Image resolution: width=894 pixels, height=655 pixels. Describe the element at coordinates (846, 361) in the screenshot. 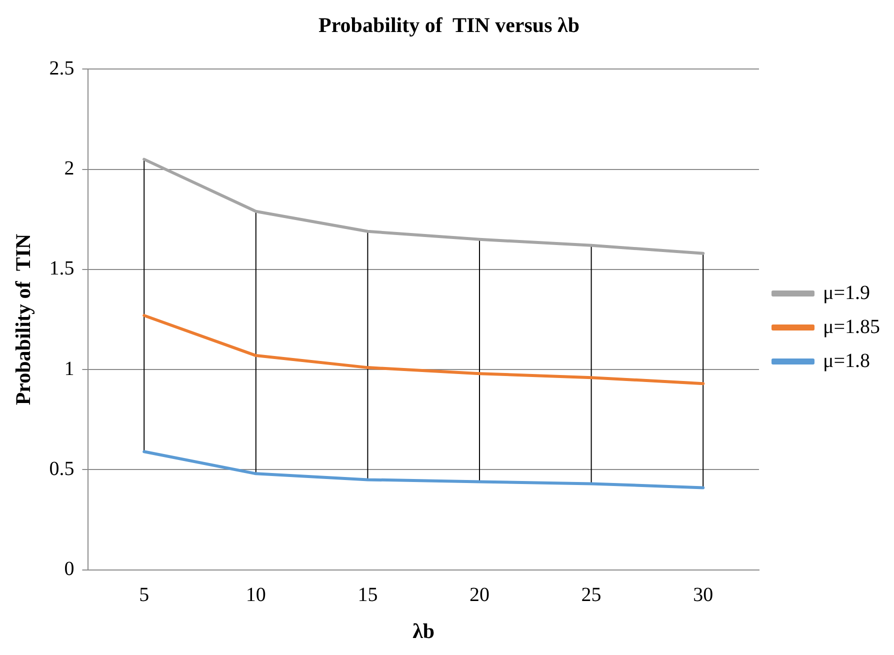

I see `legend-label: μ=1.8` at that location.